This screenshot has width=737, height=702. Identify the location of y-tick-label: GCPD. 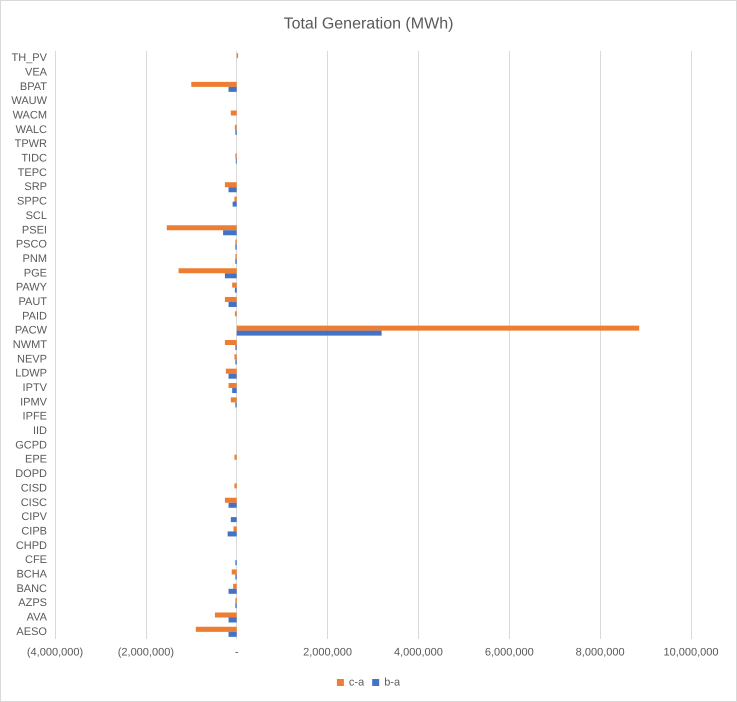
(31, 445).